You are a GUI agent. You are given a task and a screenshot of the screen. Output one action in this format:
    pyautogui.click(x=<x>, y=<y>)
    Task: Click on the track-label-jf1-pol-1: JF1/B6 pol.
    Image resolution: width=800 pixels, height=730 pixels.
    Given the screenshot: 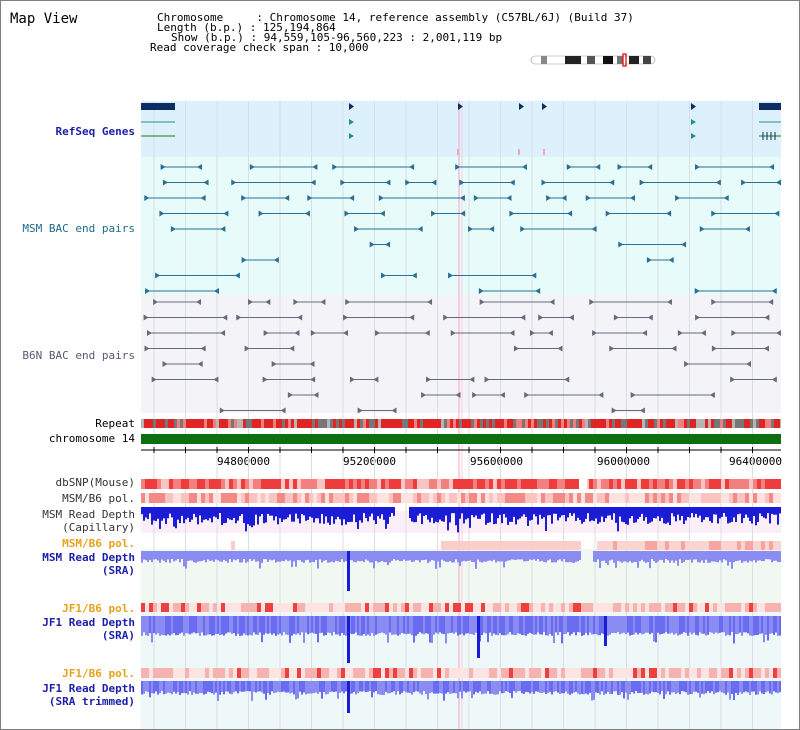 What is the action you would take?
    pyautogui.click(x=98, y=608)
    